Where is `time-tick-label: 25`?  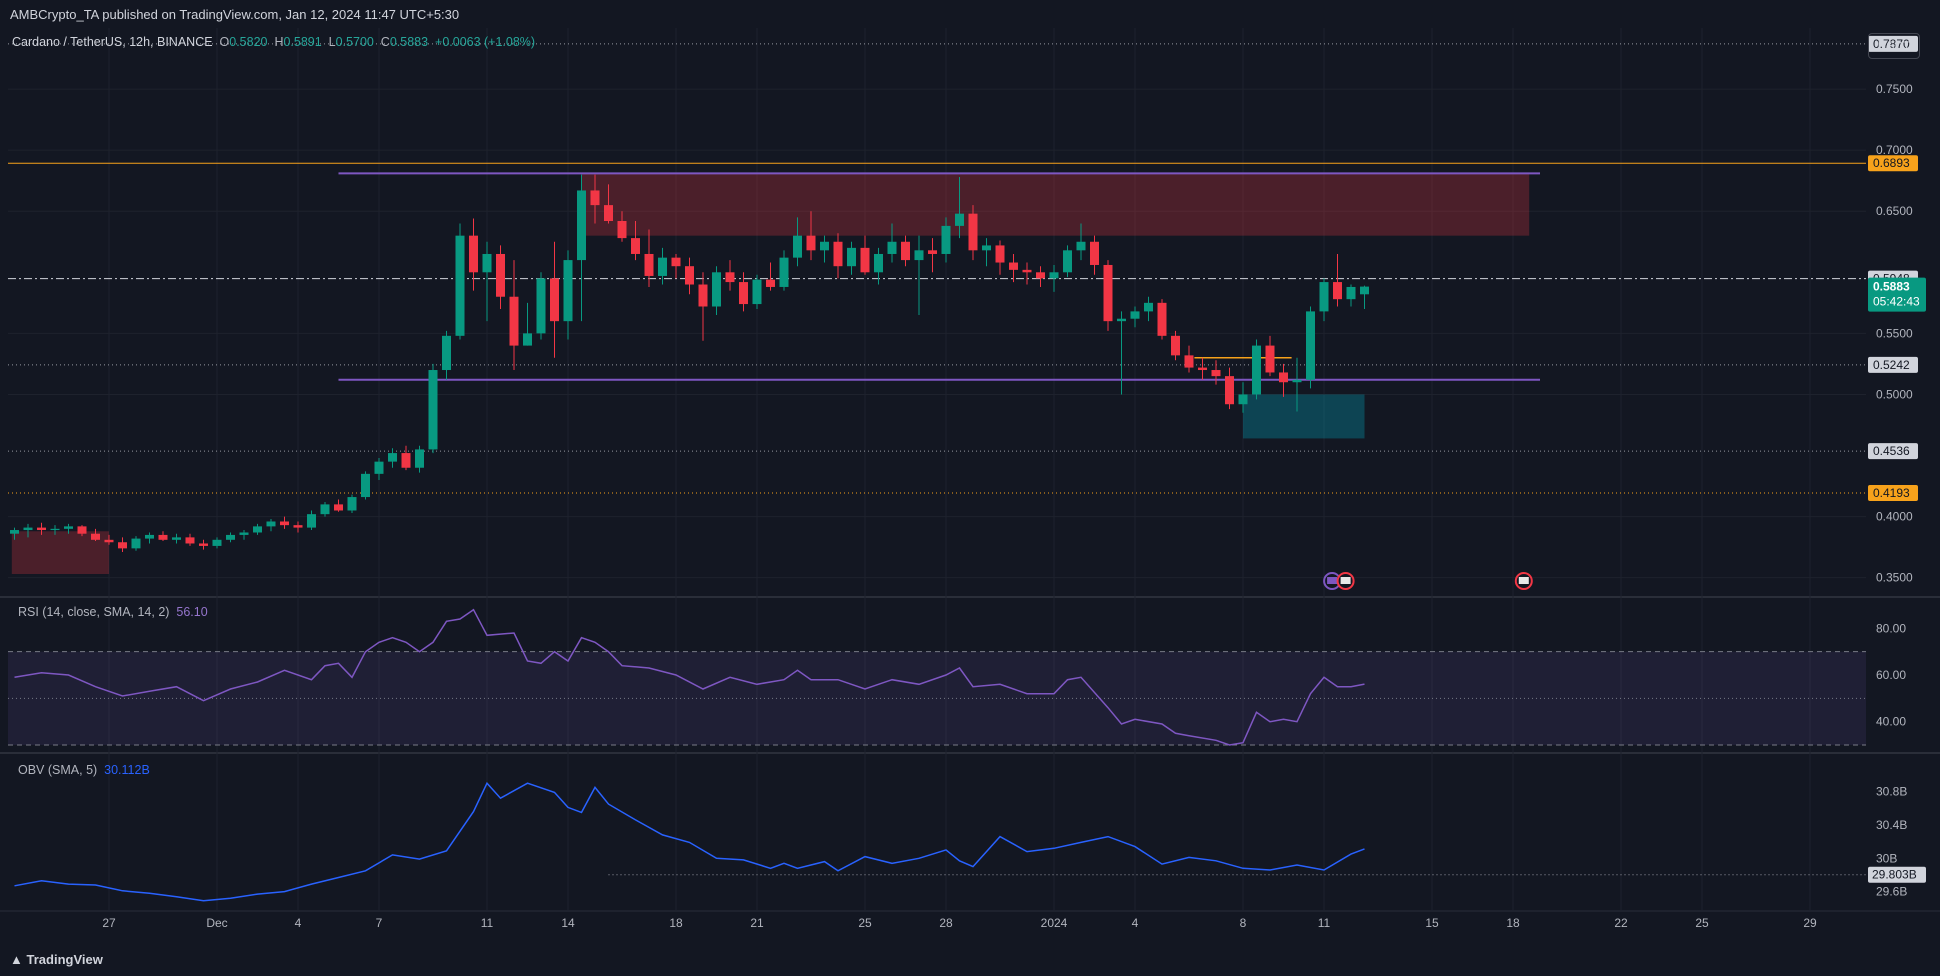 time-tick-label: 25 is located at coordinates (865, 923).